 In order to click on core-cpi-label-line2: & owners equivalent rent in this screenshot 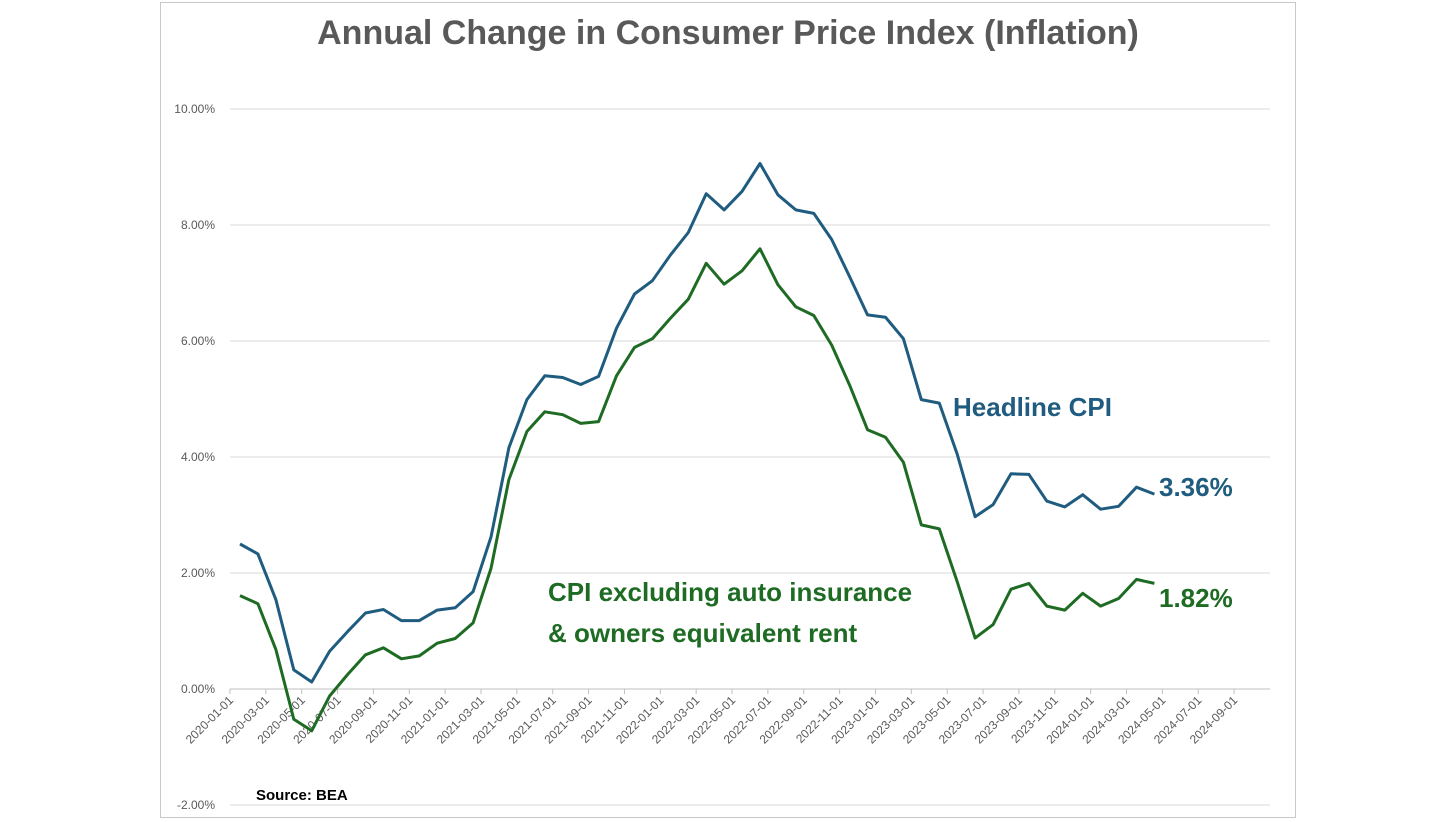, I will do `click(703, 633)`.